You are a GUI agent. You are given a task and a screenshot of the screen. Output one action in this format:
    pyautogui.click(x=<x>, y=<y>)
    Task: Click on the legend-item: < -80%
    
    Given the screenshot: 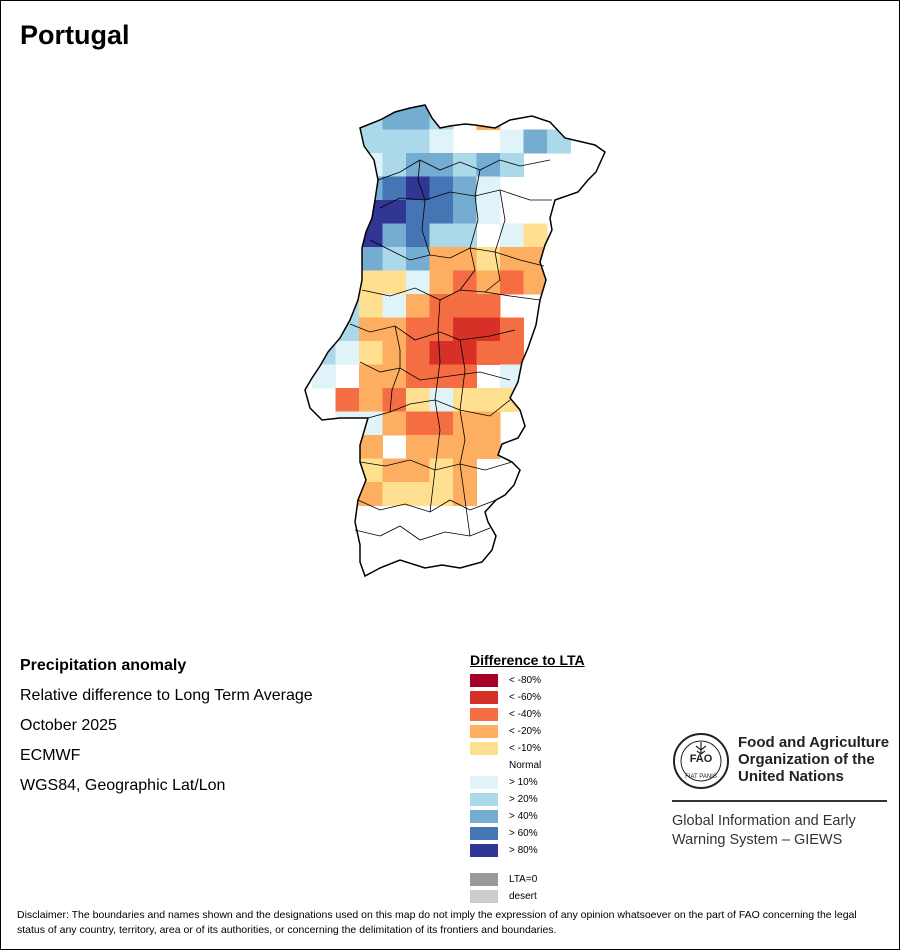 What is the action you would take?
    pyautogui.click(x=527, y=680)
    